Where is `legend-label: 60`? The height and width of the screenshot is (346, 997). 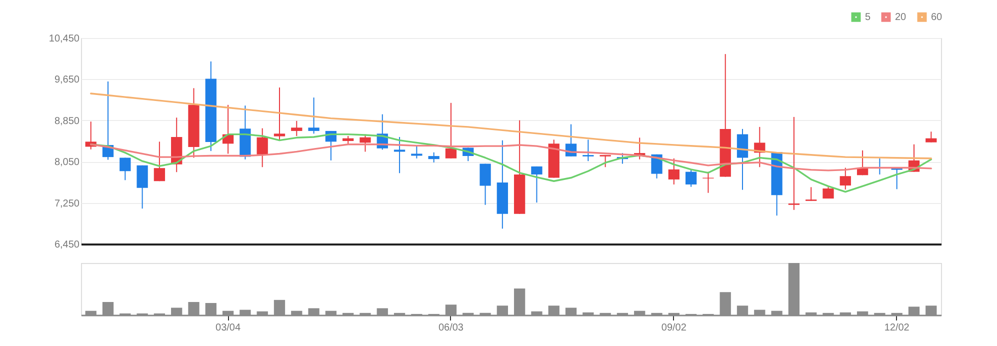 legend-label: 60 is located at coordinates (937, 18).